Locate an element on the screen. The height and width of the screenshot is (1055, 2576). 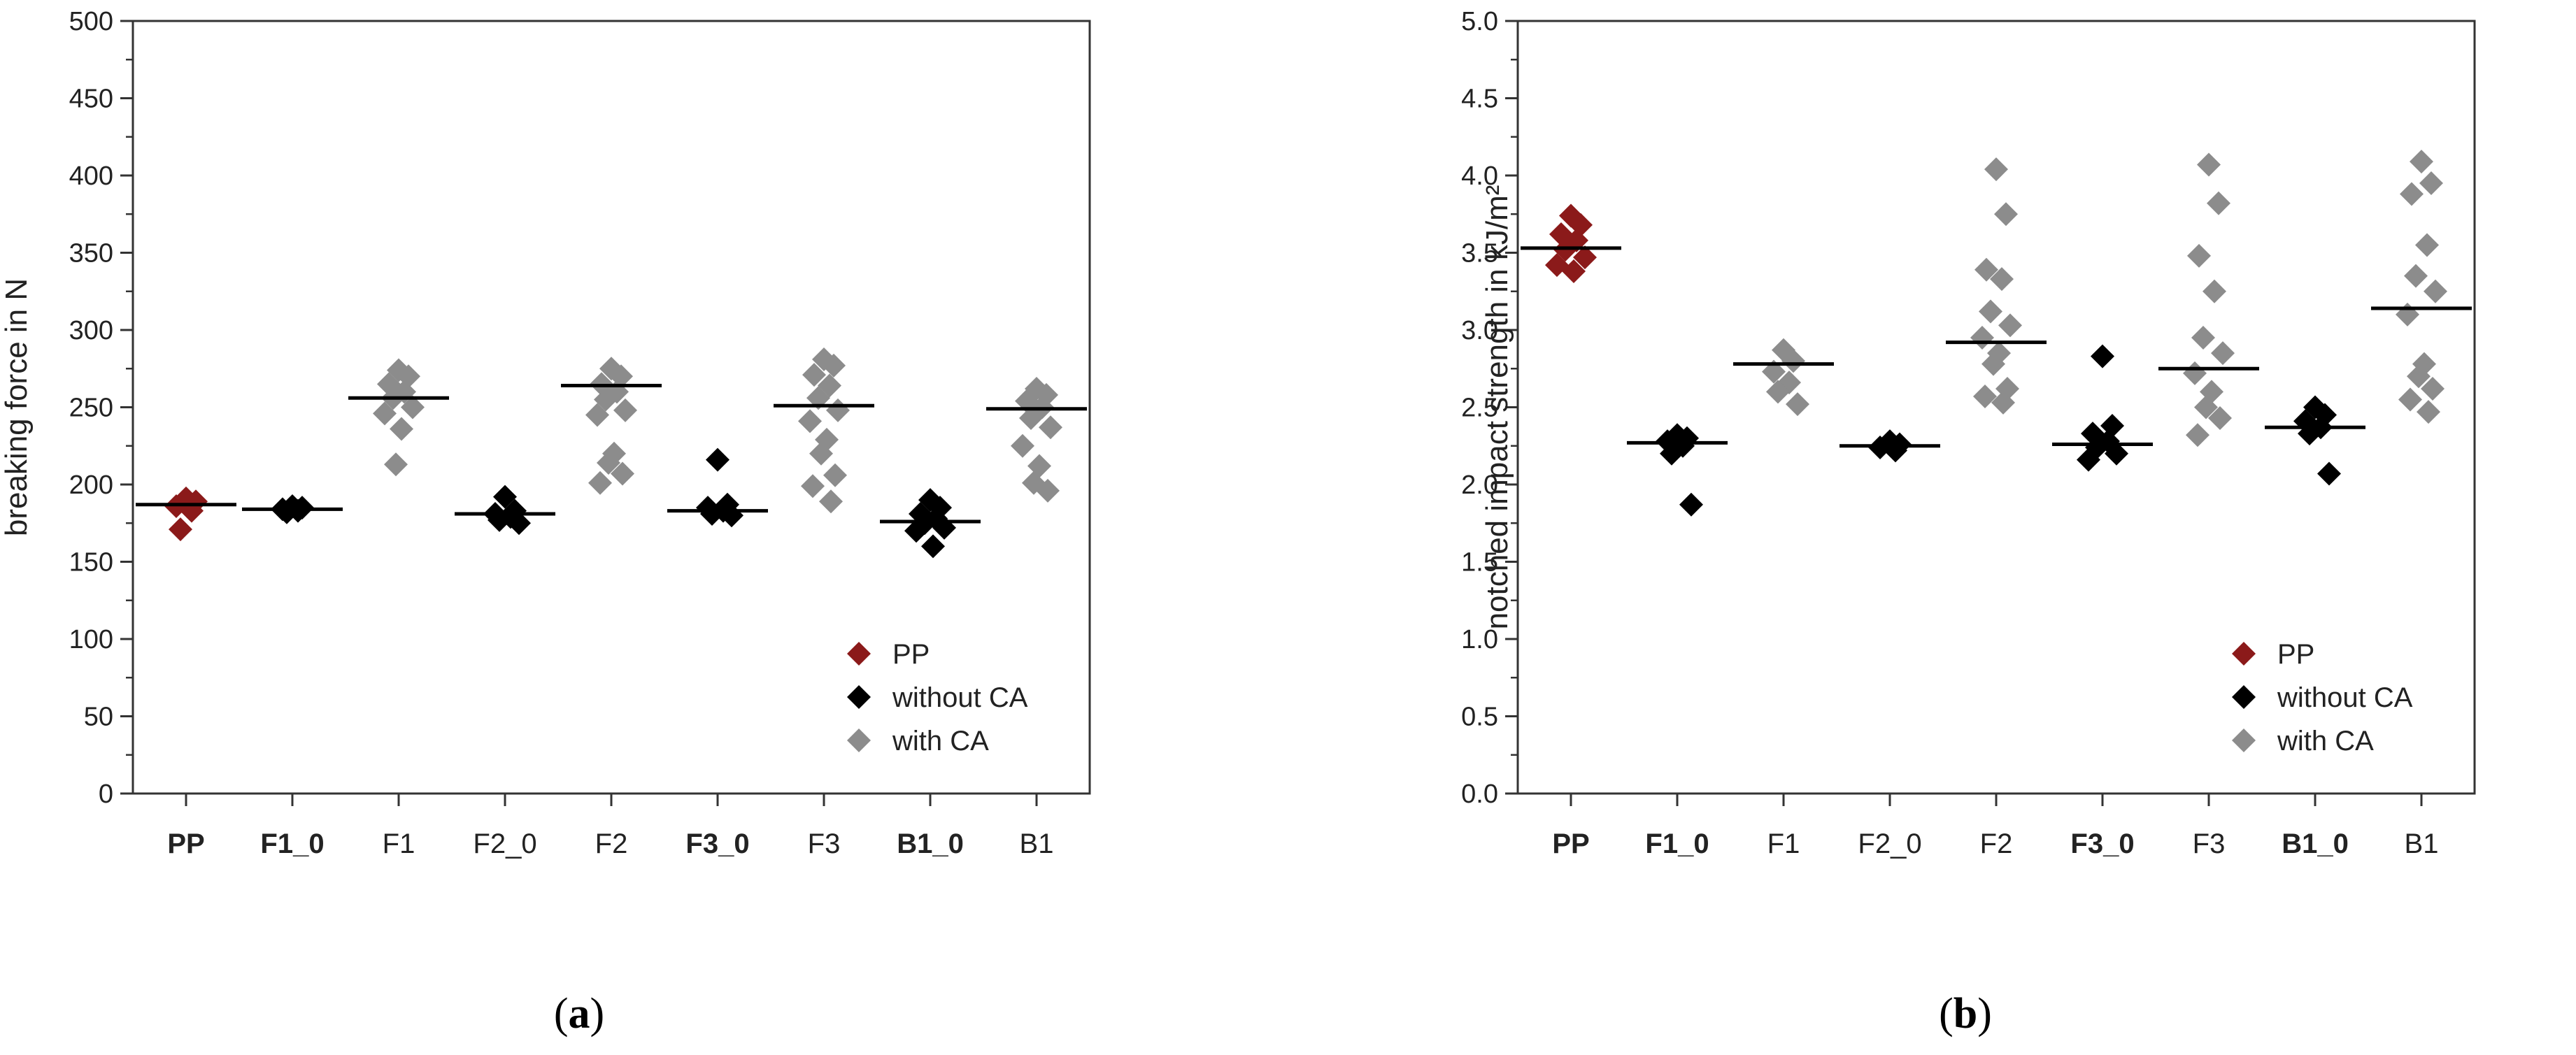
y-tick-label: 4.5 is located at coordinates (1479, 100).